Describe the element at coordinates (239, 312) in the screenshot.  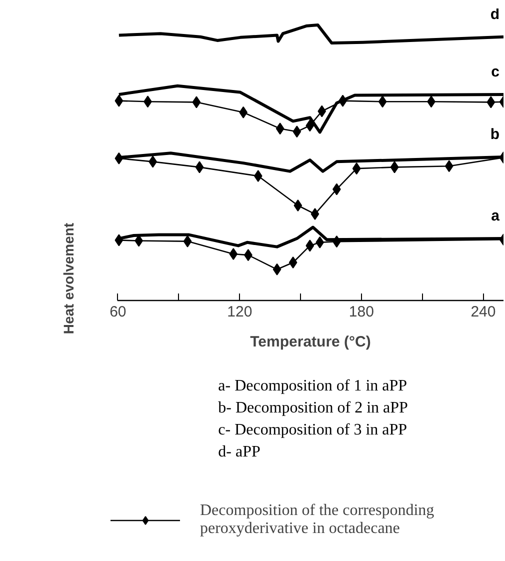
I see `x-tick-label: 120` at that location.